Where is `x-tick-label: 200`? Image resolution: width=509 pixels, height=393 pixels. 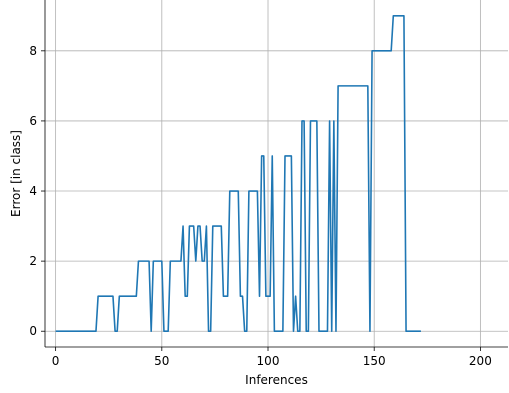 x-tick-label: 200 is located at coordinates (480, 361).